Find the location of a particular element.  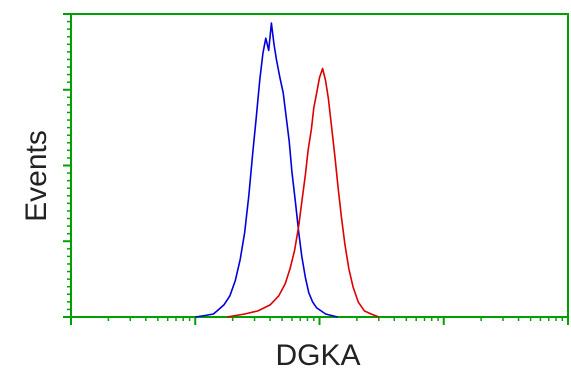

x-axis-label: DGKA is located at coordinates (317, 355).